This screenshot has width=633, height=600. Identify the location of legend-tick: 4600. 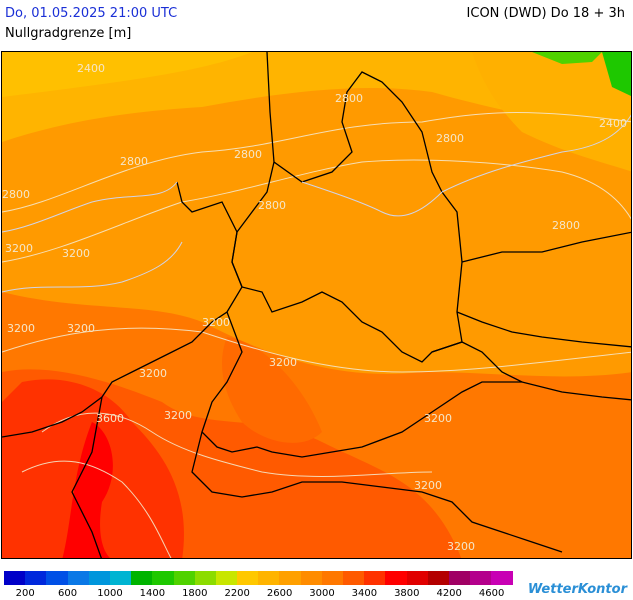
(491, 593).